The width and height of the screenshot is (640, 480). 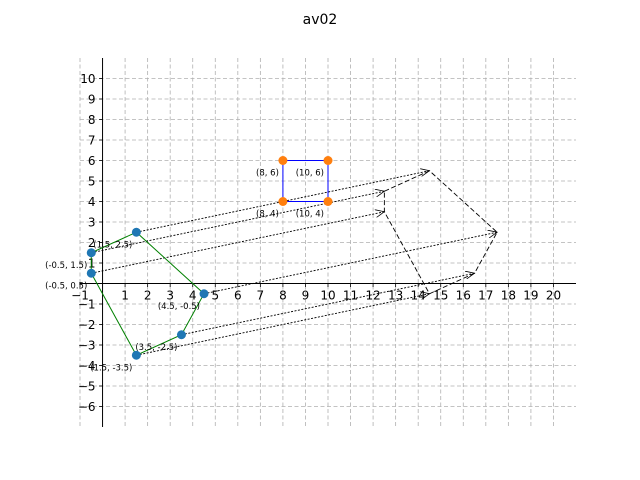 I want to click on dashed-polygon, so click(x=440, y=232).